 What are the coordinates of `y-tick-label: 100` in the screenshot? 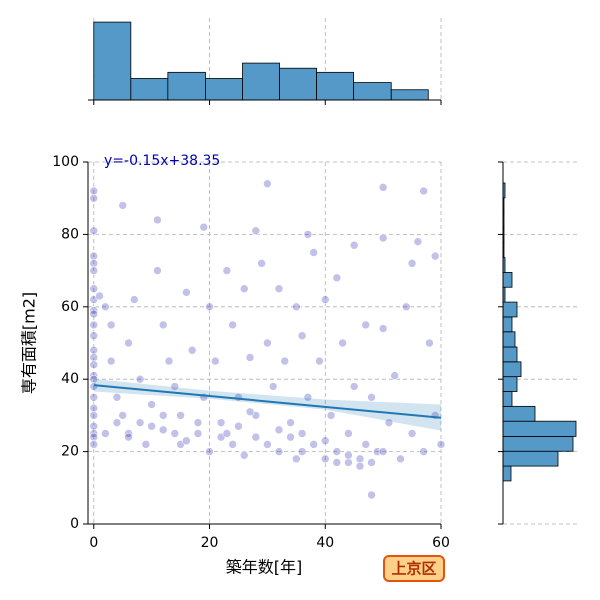 It's located at (65, 162).